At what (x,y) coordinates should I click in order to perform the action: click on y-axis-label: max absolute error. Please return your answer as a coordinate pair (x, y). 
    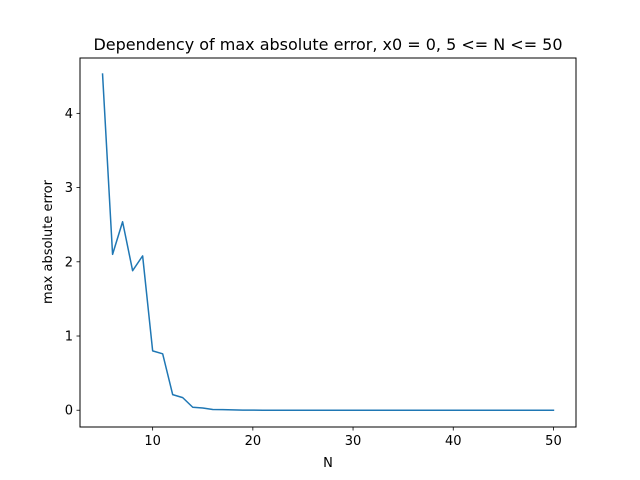
    Looking at the image, I should click on (48, 241).